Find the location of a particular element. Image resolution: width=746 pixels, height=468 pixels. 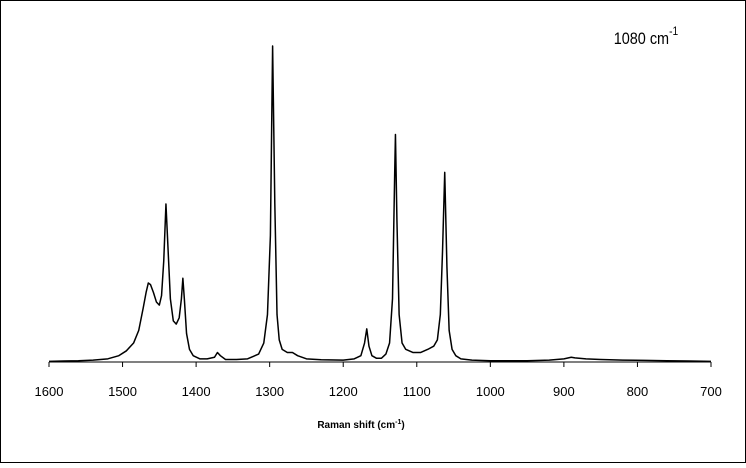

x-tick-label: 1400 is located at coordinates (196, 391).